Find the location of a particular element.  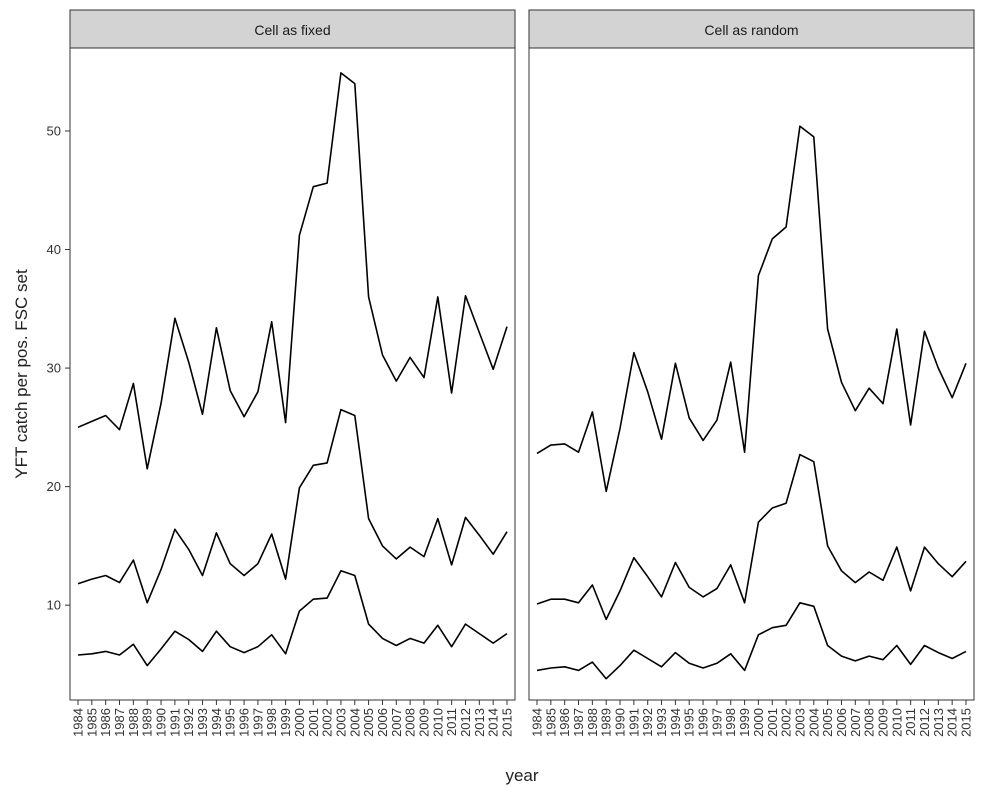

panel-strip-right is located at coordinates (751, 29).